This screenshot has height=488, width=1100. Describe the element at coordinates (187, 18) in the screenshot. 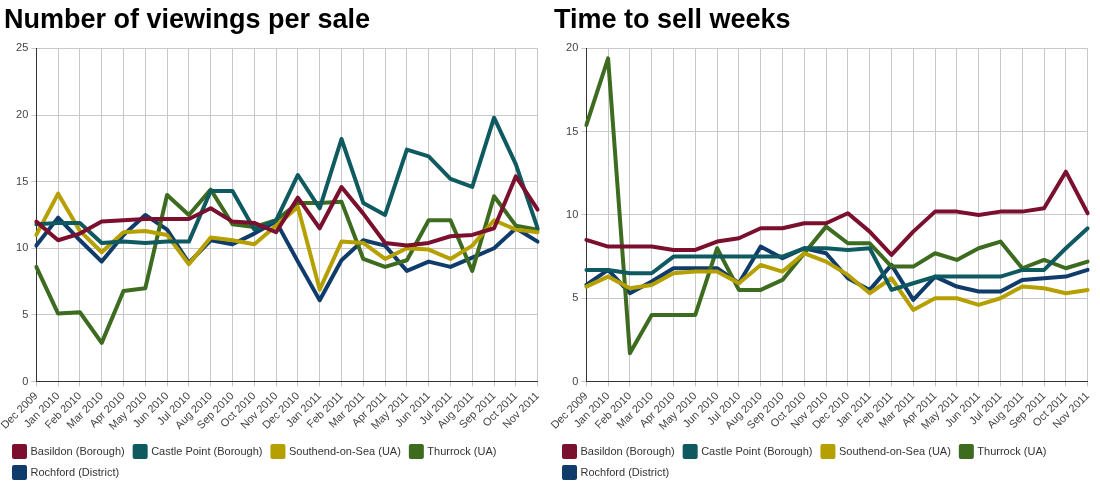

I see `chart-title: Number of viewings per sale` at that location.